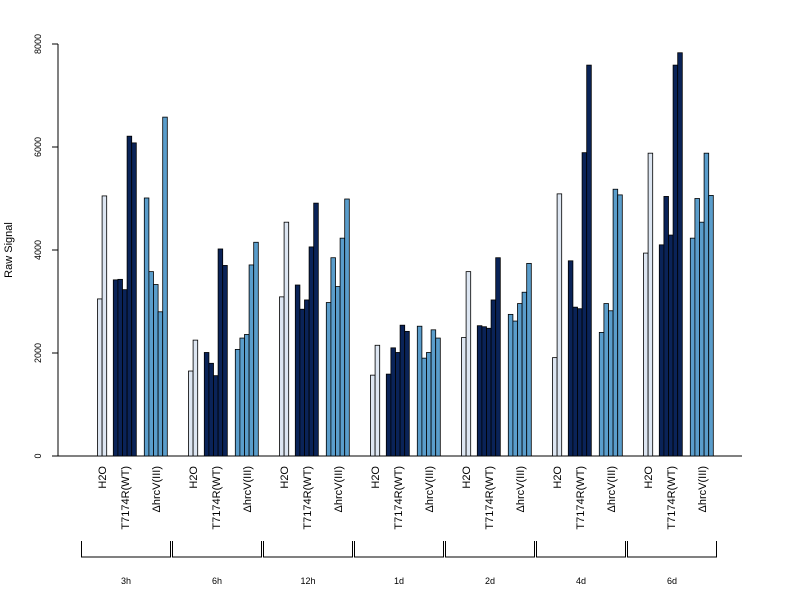 This screenshot has height=605, width=800. I want to click on group-label: 1d, so click(399, 581).